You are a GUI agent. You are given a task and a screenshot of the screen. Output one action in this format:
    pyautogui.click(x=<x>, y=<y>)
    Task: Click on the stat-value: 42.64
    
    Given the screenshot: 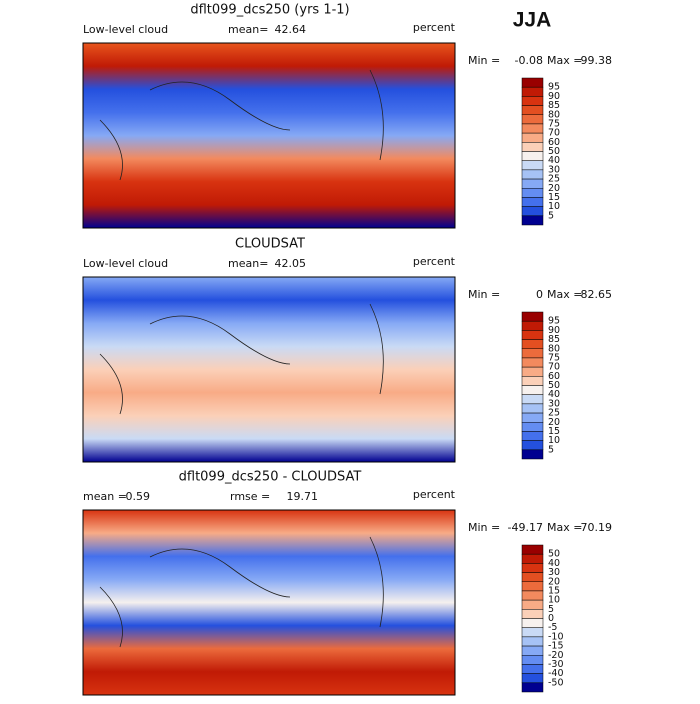 What is the action you would take?
    pyautogui.click(x=291, y=29)
    